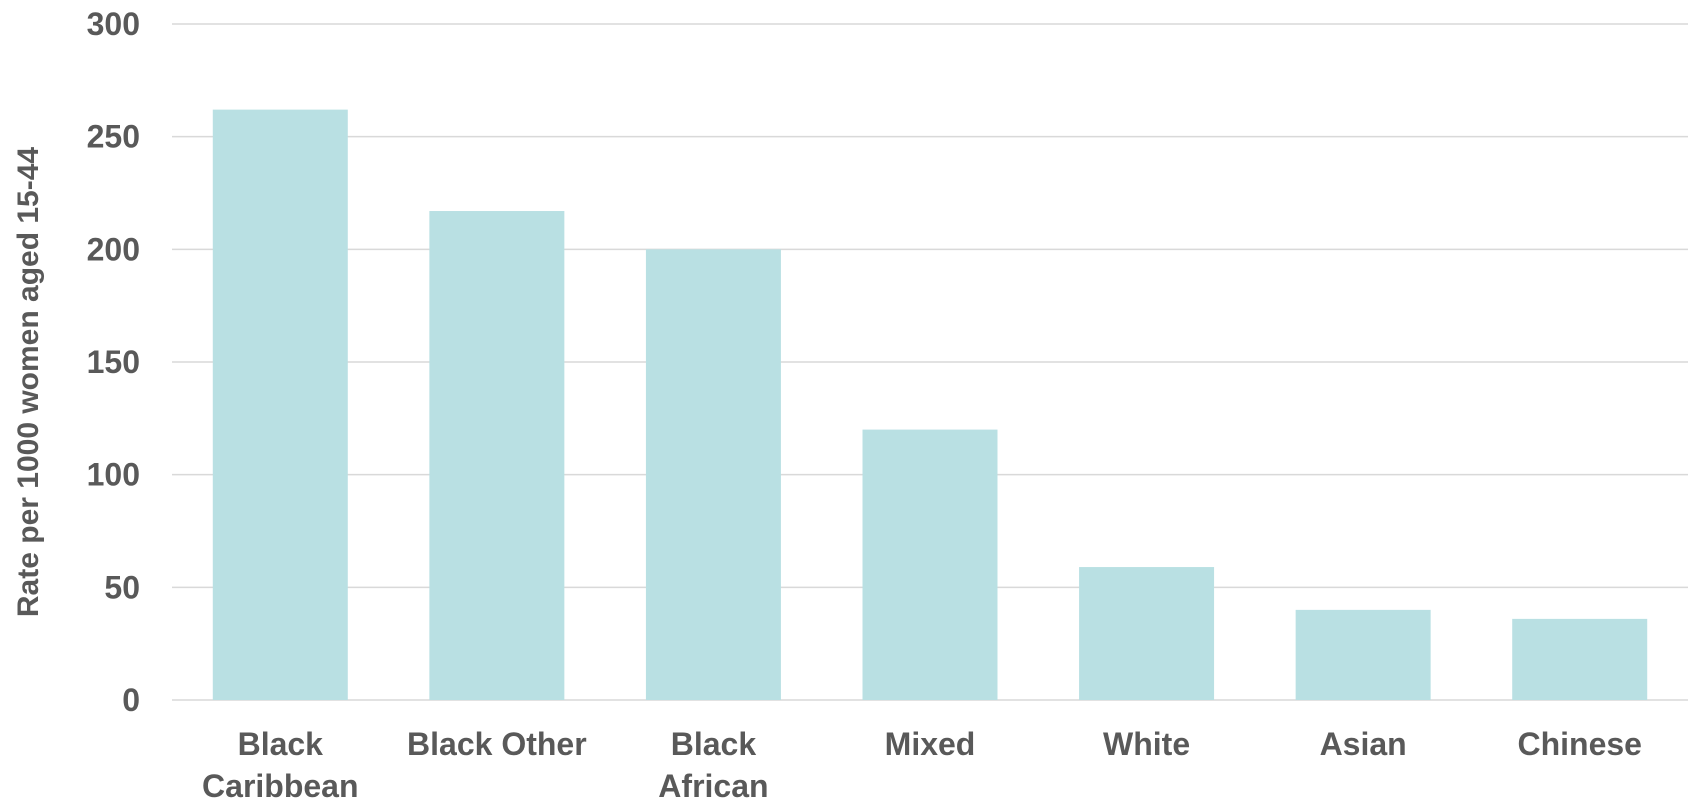  Describe the element at coordinates (713, 765) in the screenshot. I see `x-tick-label: Black African` at that location.